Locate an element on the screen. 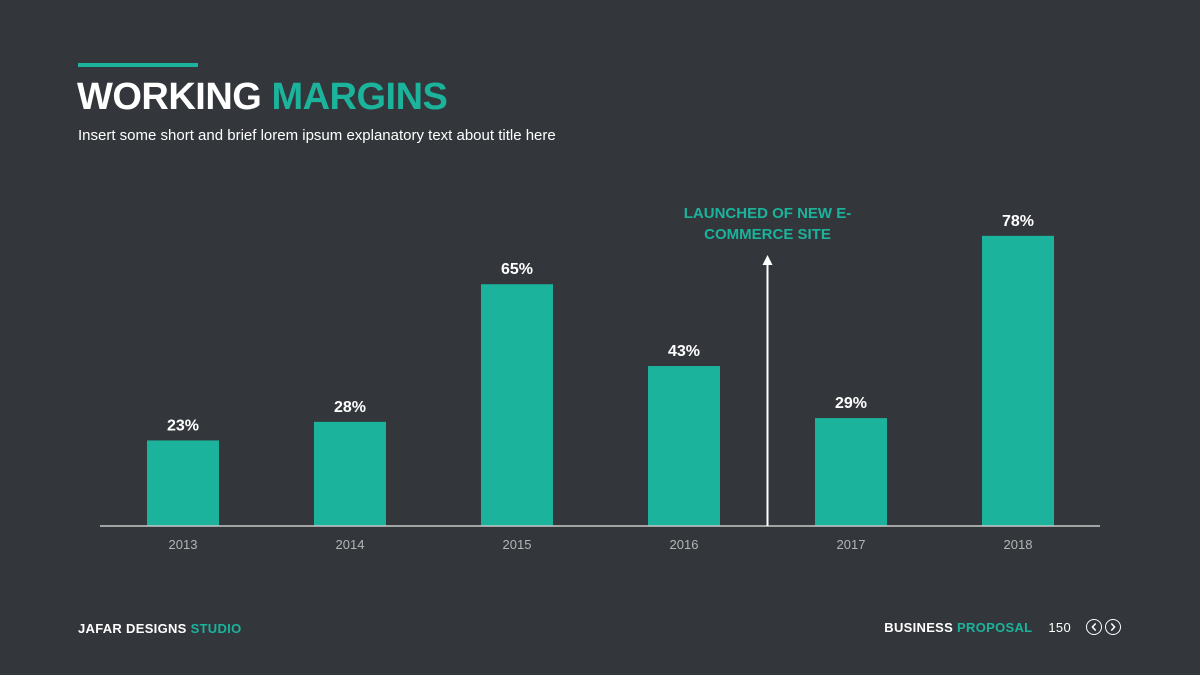 The height and width of the screenshot is (675, 1200). x-tick-2016: 2016 is located at coordinates (684, 544).